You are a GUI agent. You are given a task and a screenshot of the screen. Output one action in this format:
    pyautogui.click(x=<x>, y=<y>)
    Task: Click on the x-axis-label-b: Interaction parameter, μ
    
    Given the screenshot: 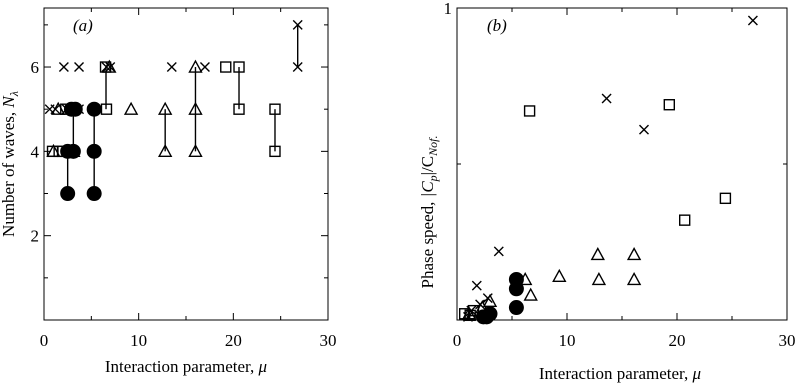 What is the action you would take?
    pyautogui.click(x=620, y=373)
    